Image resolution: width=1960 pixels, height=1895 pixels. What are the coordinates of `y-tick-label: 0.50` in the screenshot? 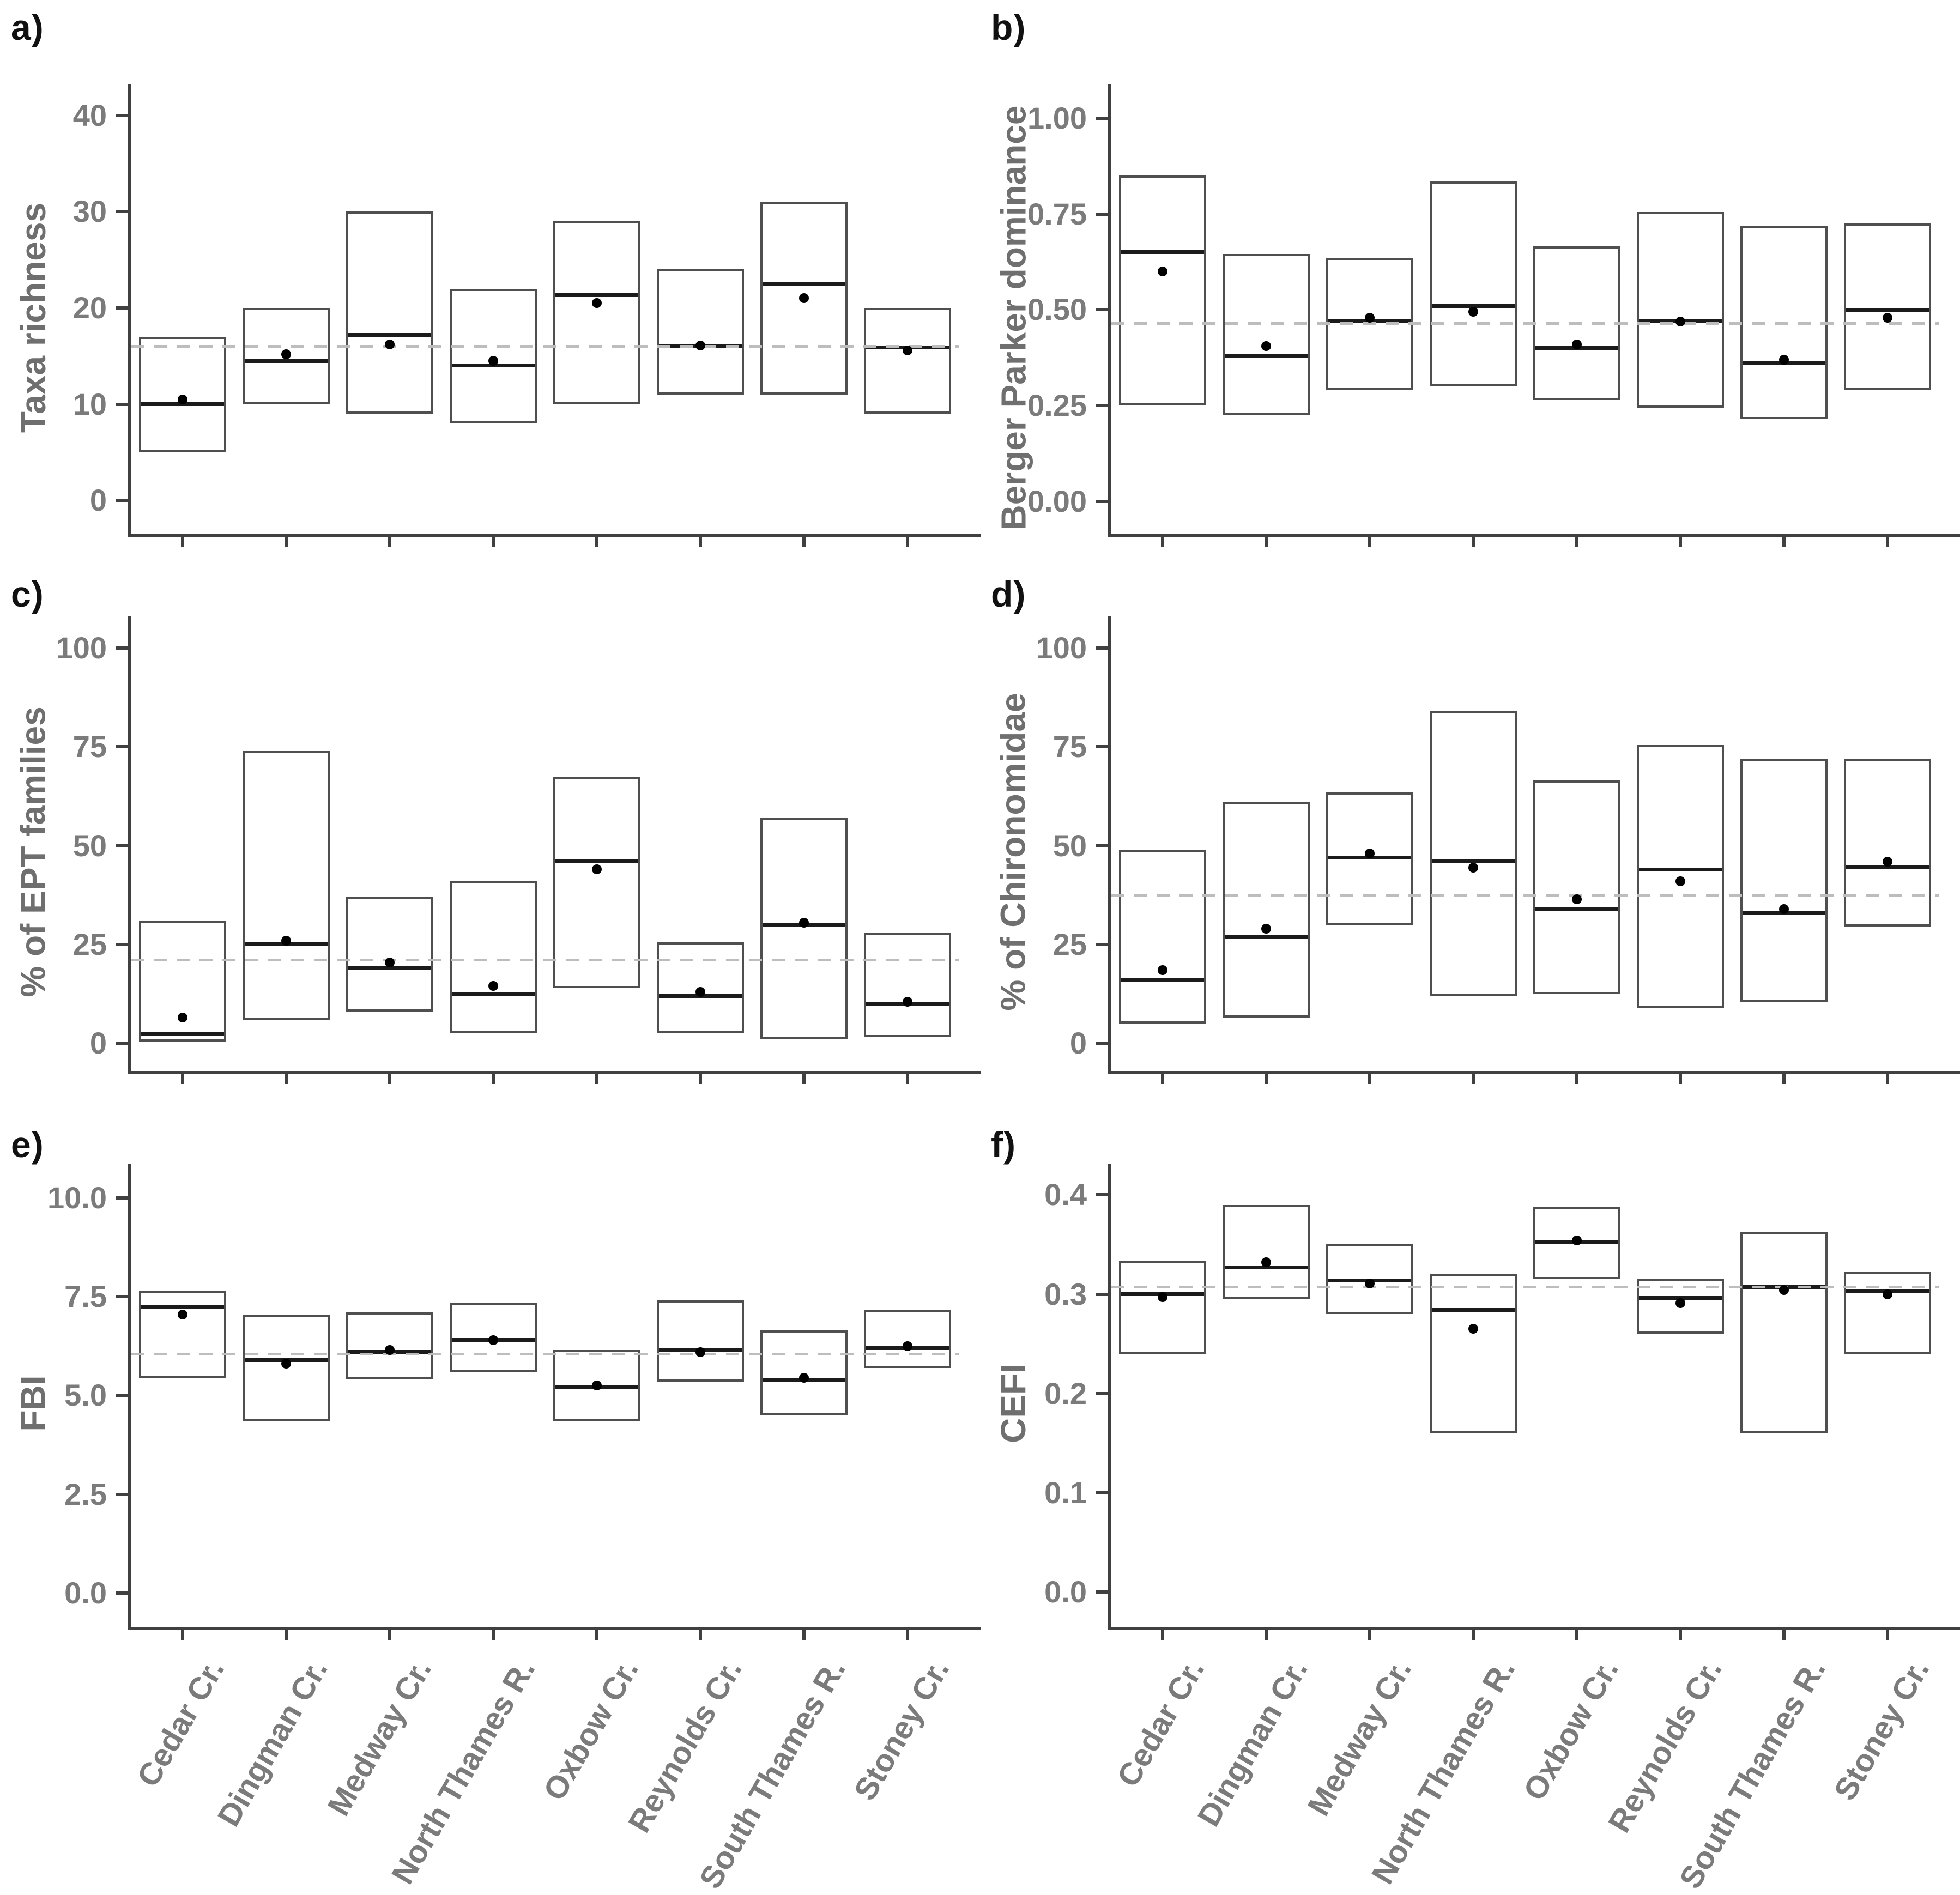 It's located at (1057, 309).